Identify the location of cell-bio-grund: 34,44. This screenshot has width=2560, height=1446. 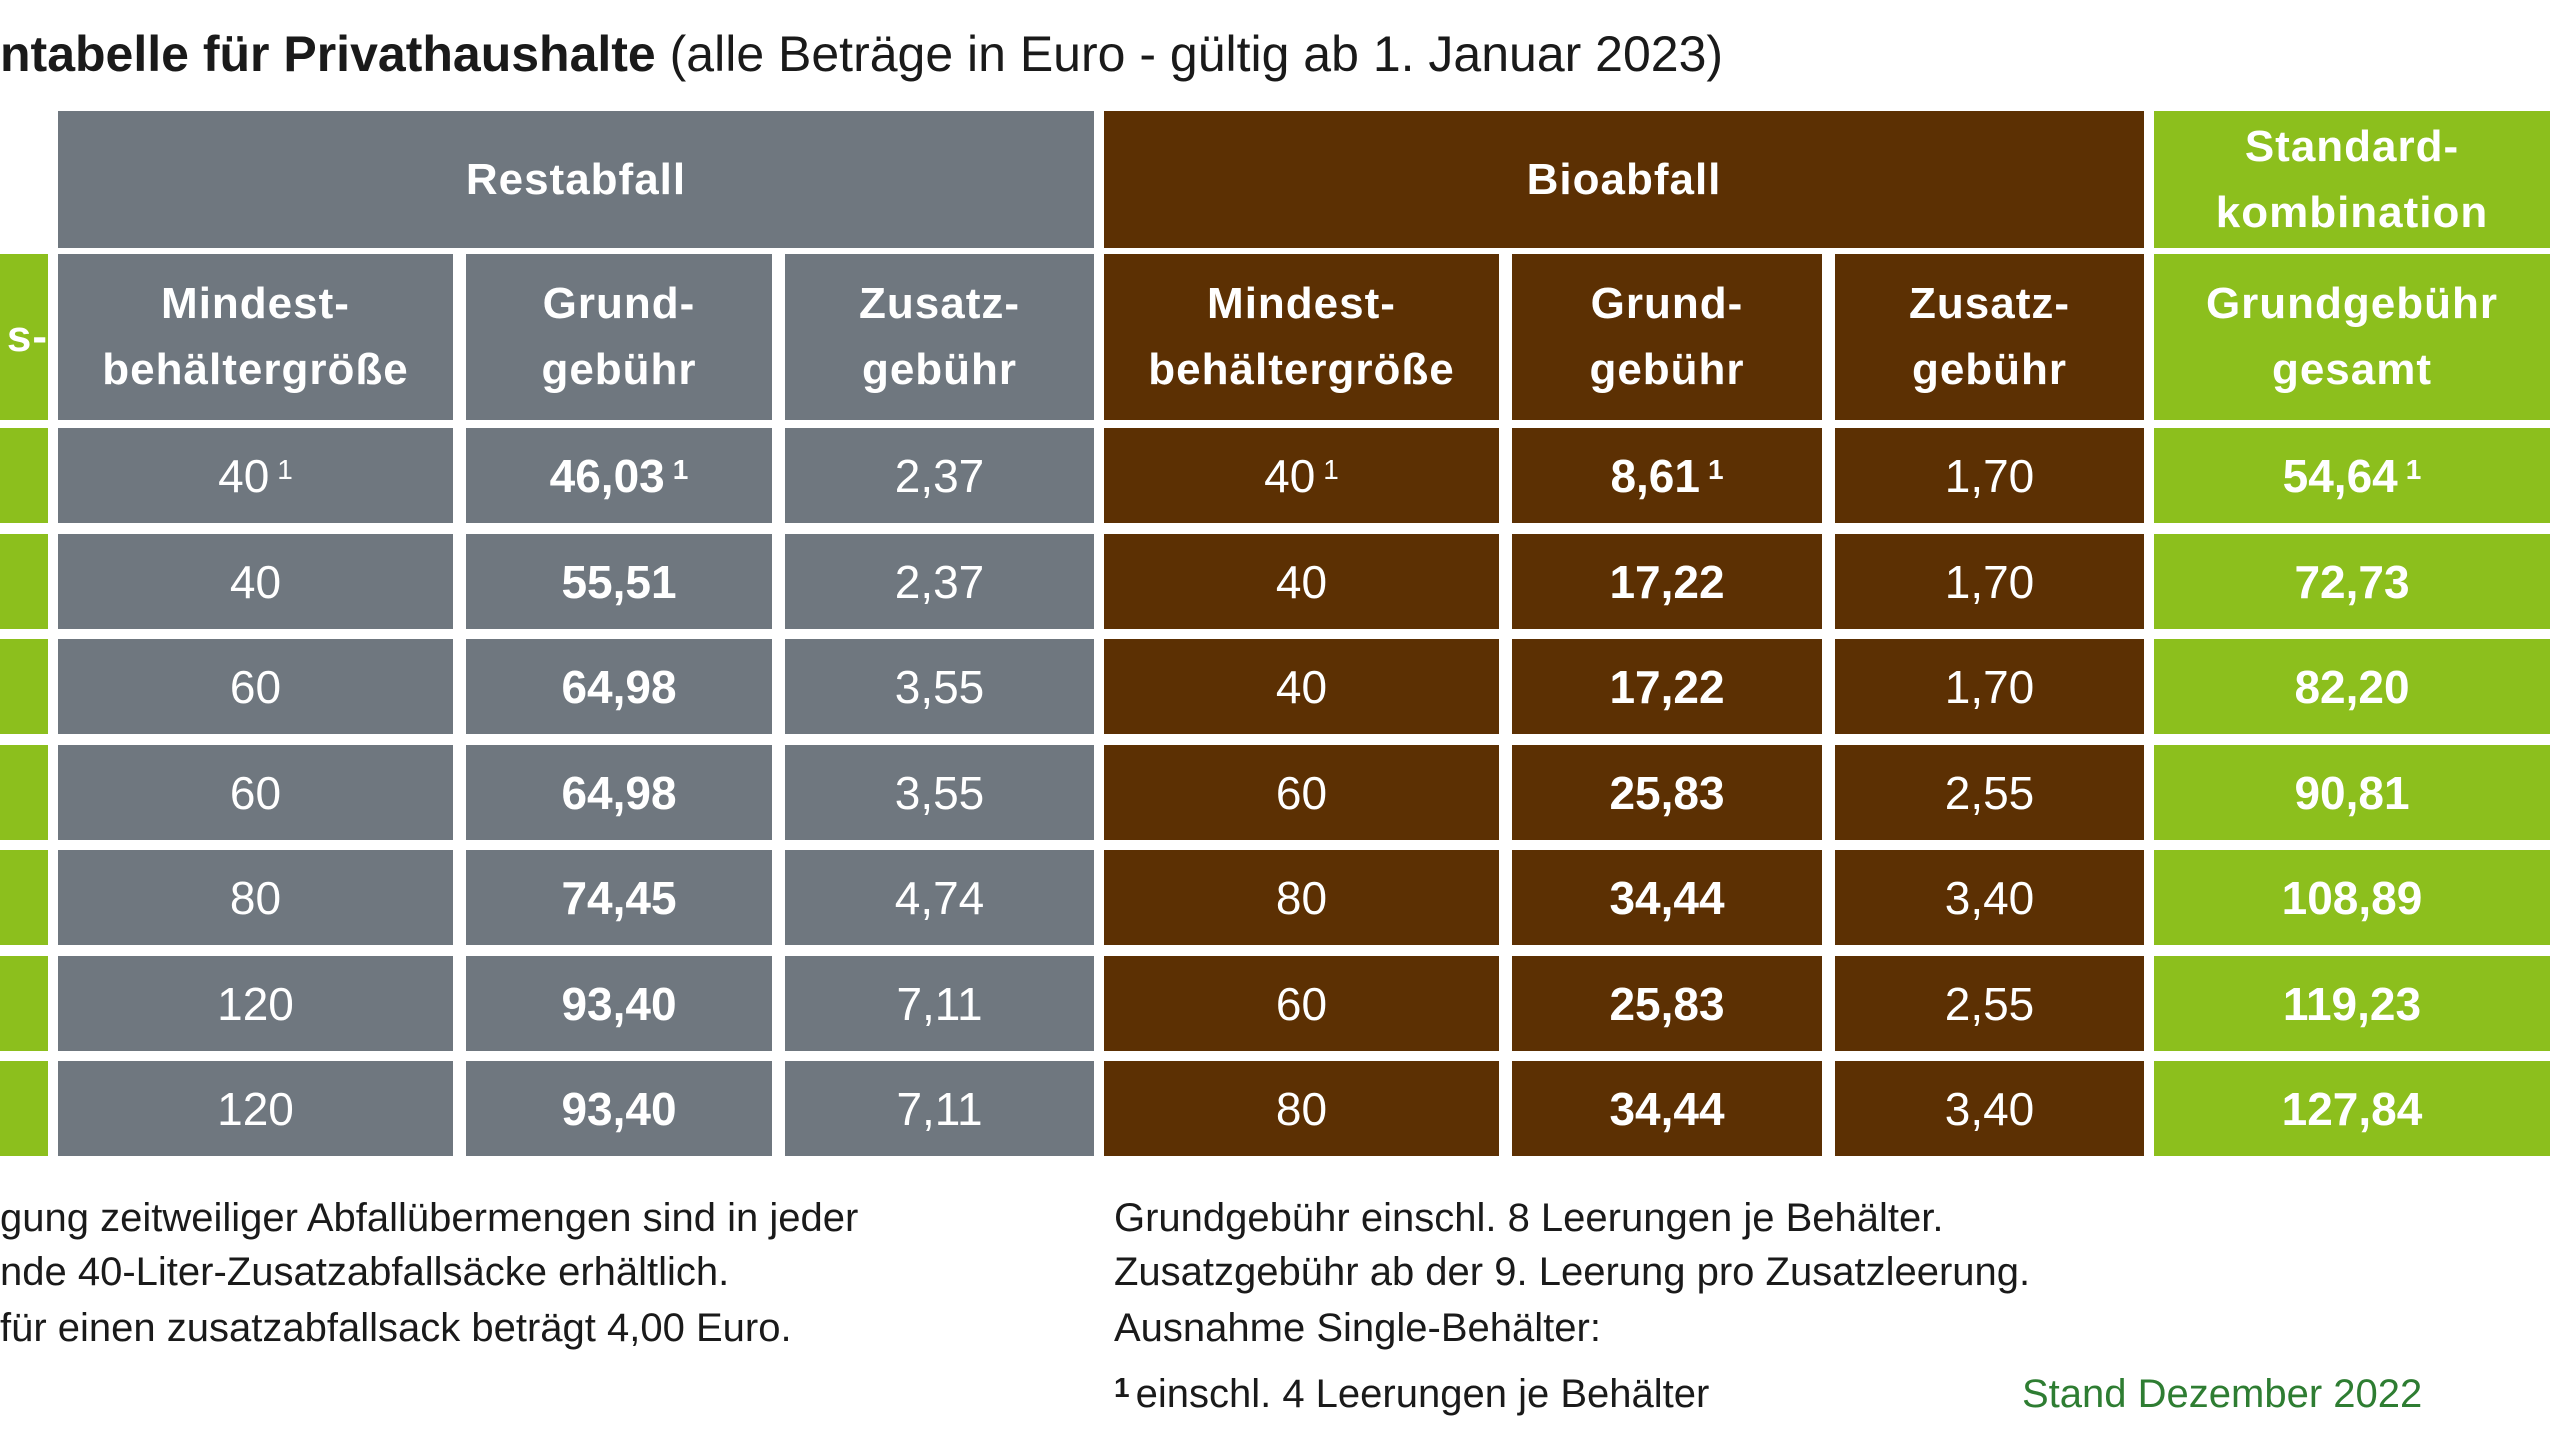
(1667, 1108).